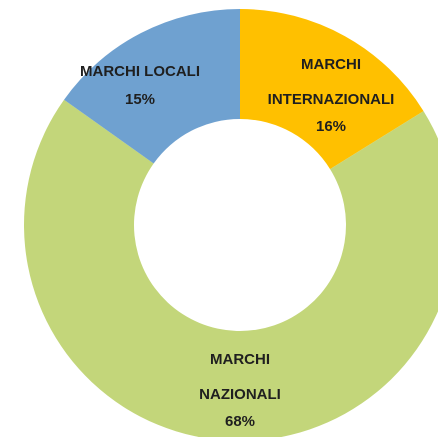 This screenshot has width=438, height=437. I want to click on value-label: 15%, so click(140, 99).